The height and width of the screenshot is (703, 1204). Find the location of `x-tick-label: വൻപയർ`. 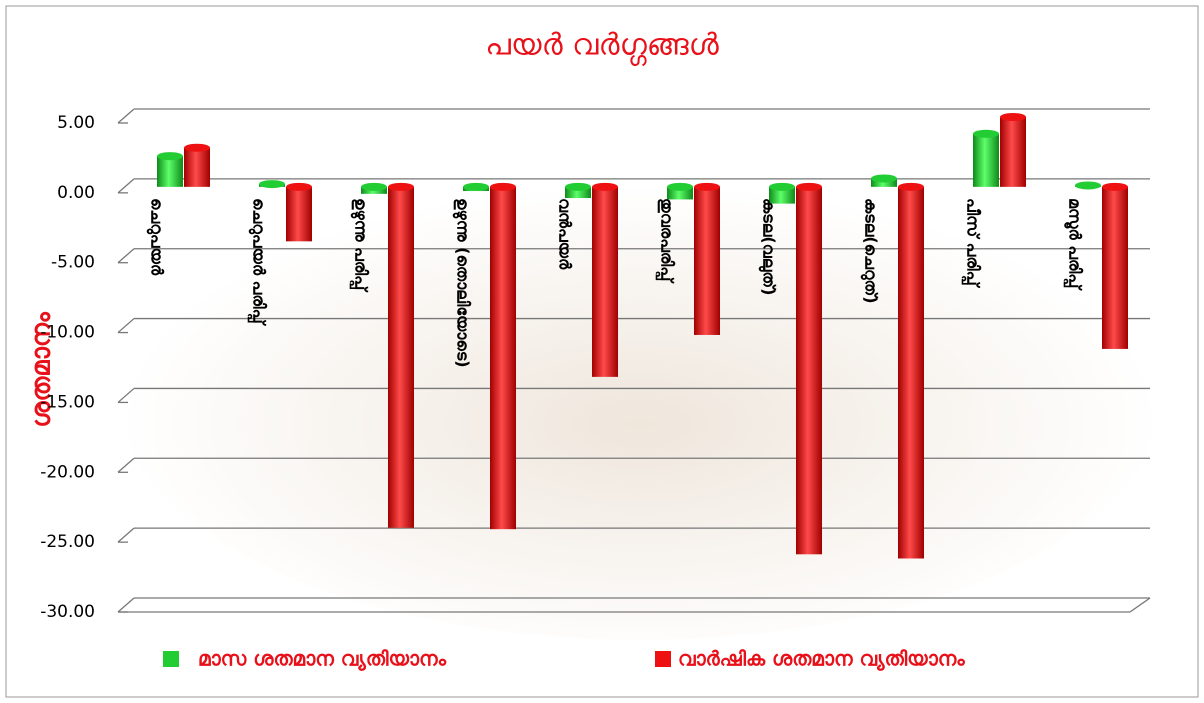

x-tick-label: വൻപയർ is located at coordinates (565, 234).